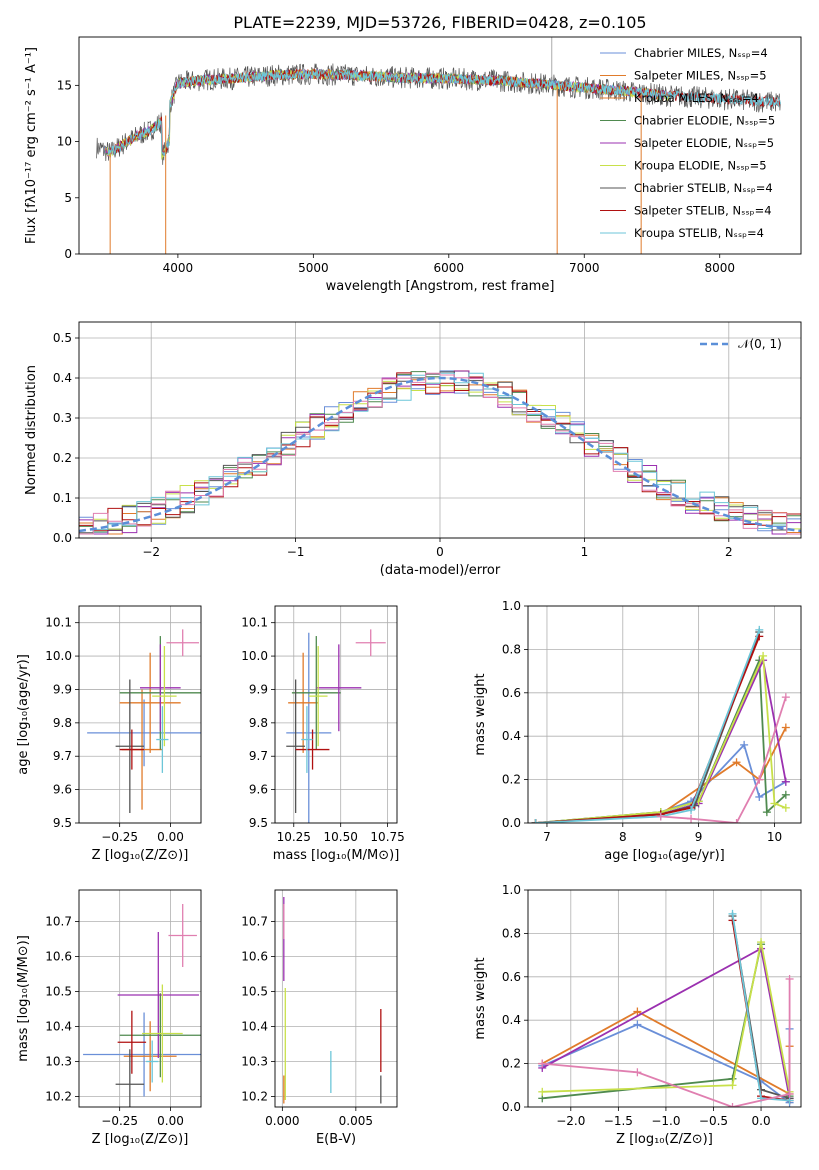 This screenshot has height=1170, width=819. Describe the element at coordinates (699, 233) in the screenshot. I see `legend-entry: Kroupa STELIB, Nₛₛₚ=4` at that location.